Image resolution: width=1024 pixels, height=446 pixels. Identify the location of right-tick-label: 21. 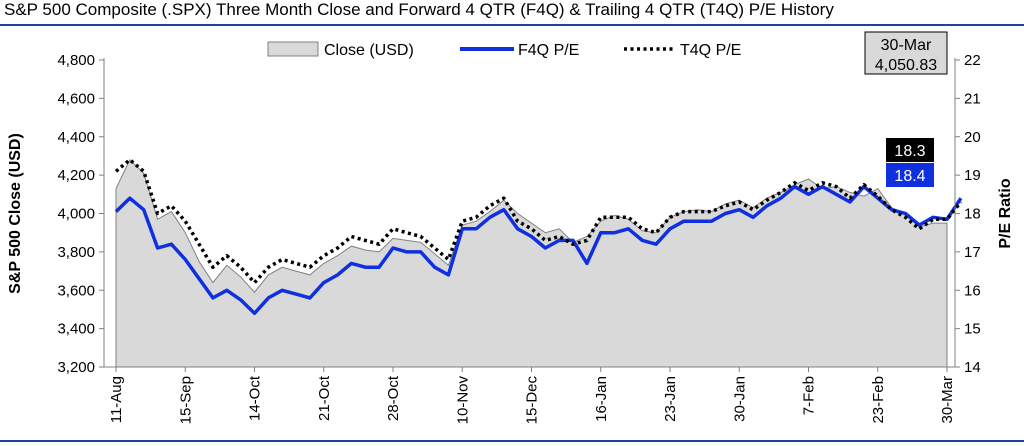
(972, 98).